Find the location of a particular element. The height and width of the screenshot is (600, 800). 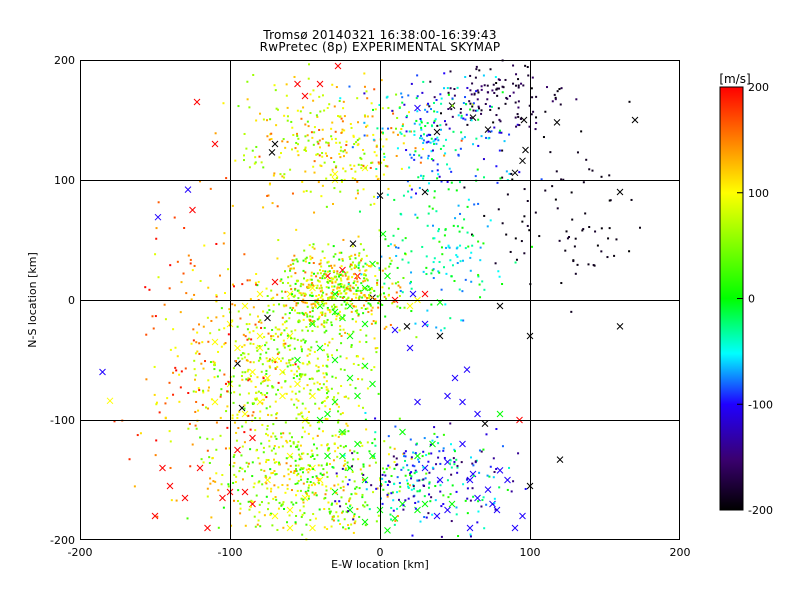

colorbar-tick-label: -200 is located at coordinates (760, 510).